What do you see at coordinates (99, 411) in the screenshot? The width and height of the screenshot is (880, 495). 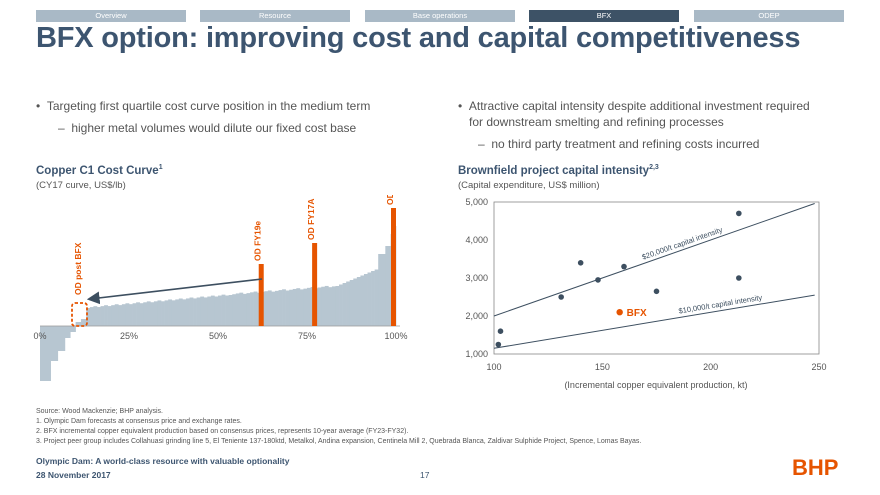 I see `source-note: Source: Wood Mackenzie; BHP analysis.` at bounding box center [99, 411].